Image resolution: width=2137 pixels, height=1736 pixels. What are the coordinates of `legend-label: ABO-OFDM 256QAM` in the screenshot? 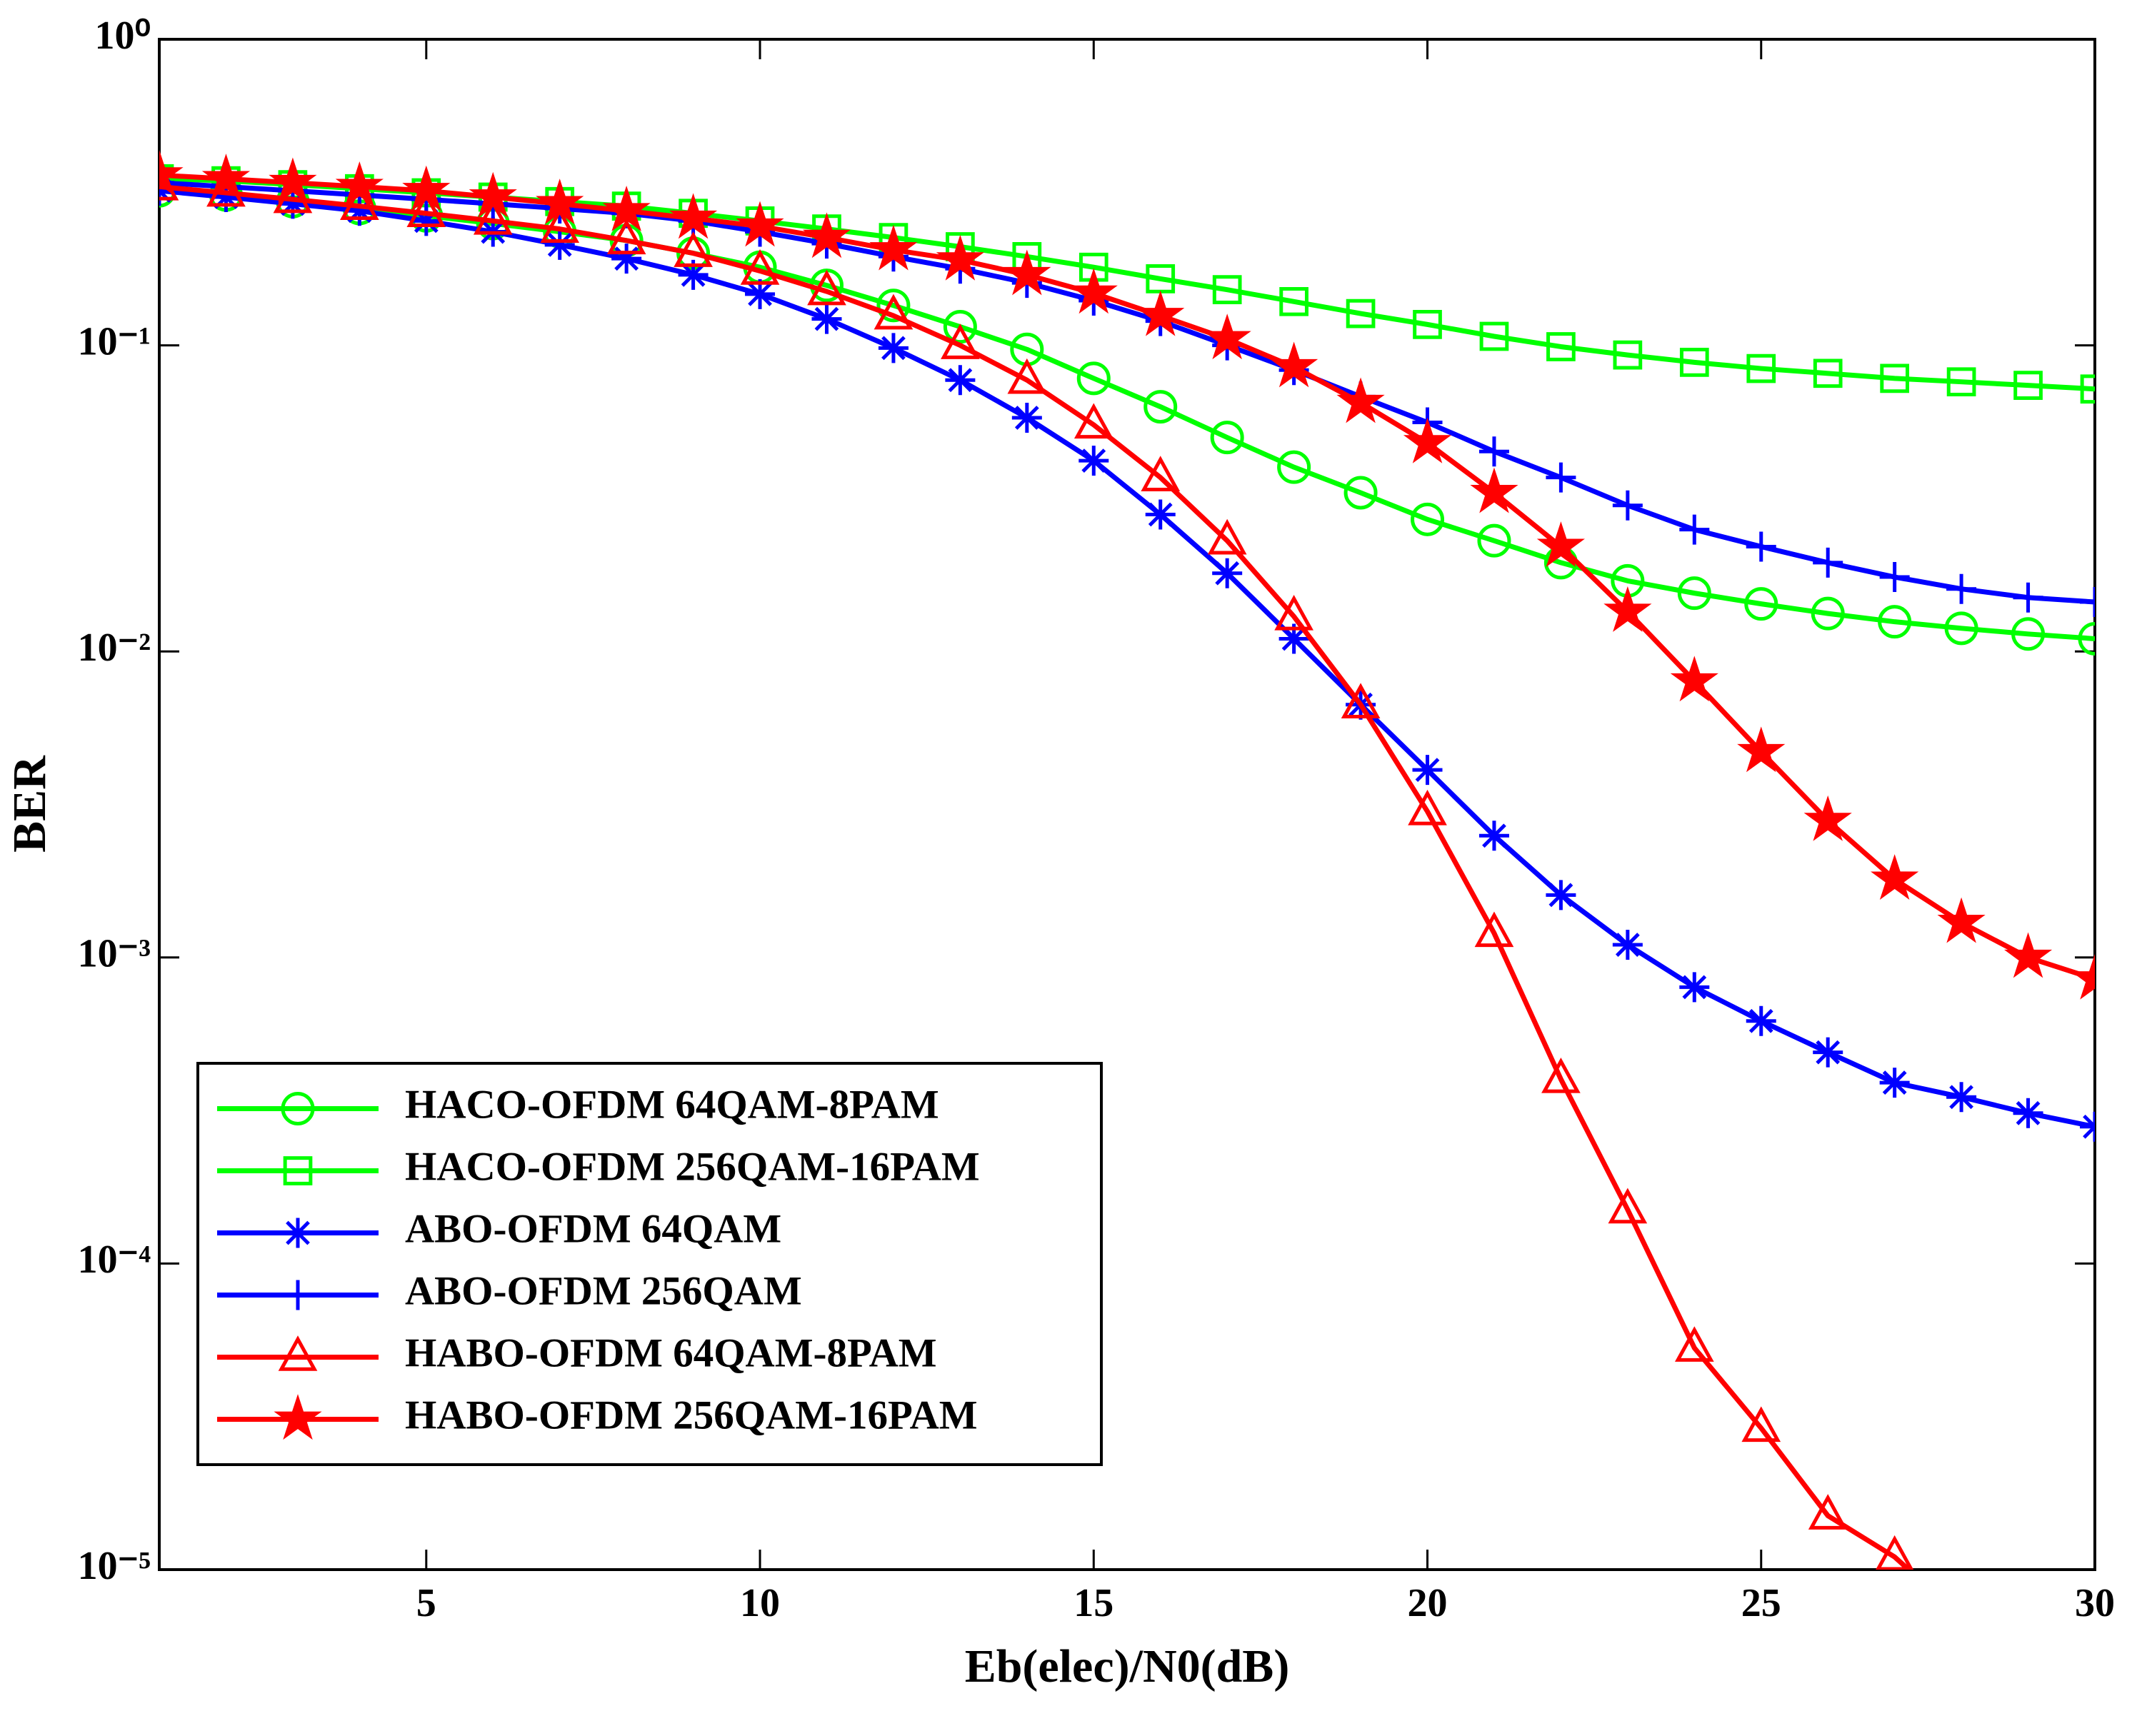 It's located at (604, 1291).